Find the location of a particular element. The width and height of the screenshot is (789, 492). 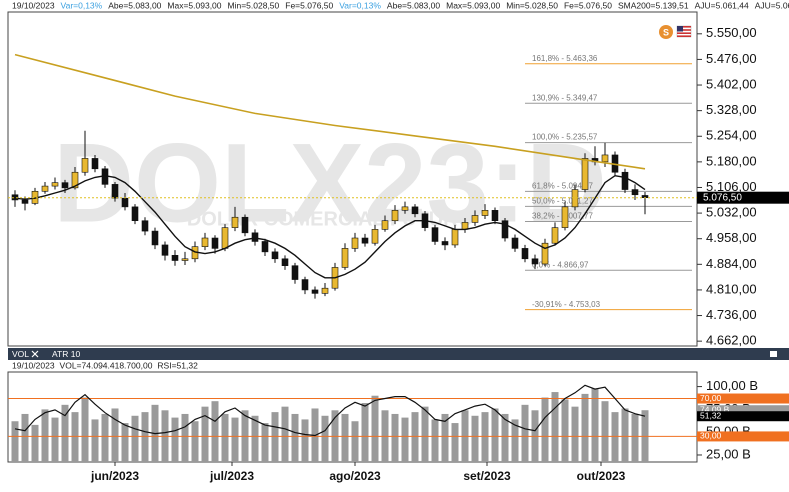

header-item: Fe=5.076,50 is located at coordinates (309, 5).